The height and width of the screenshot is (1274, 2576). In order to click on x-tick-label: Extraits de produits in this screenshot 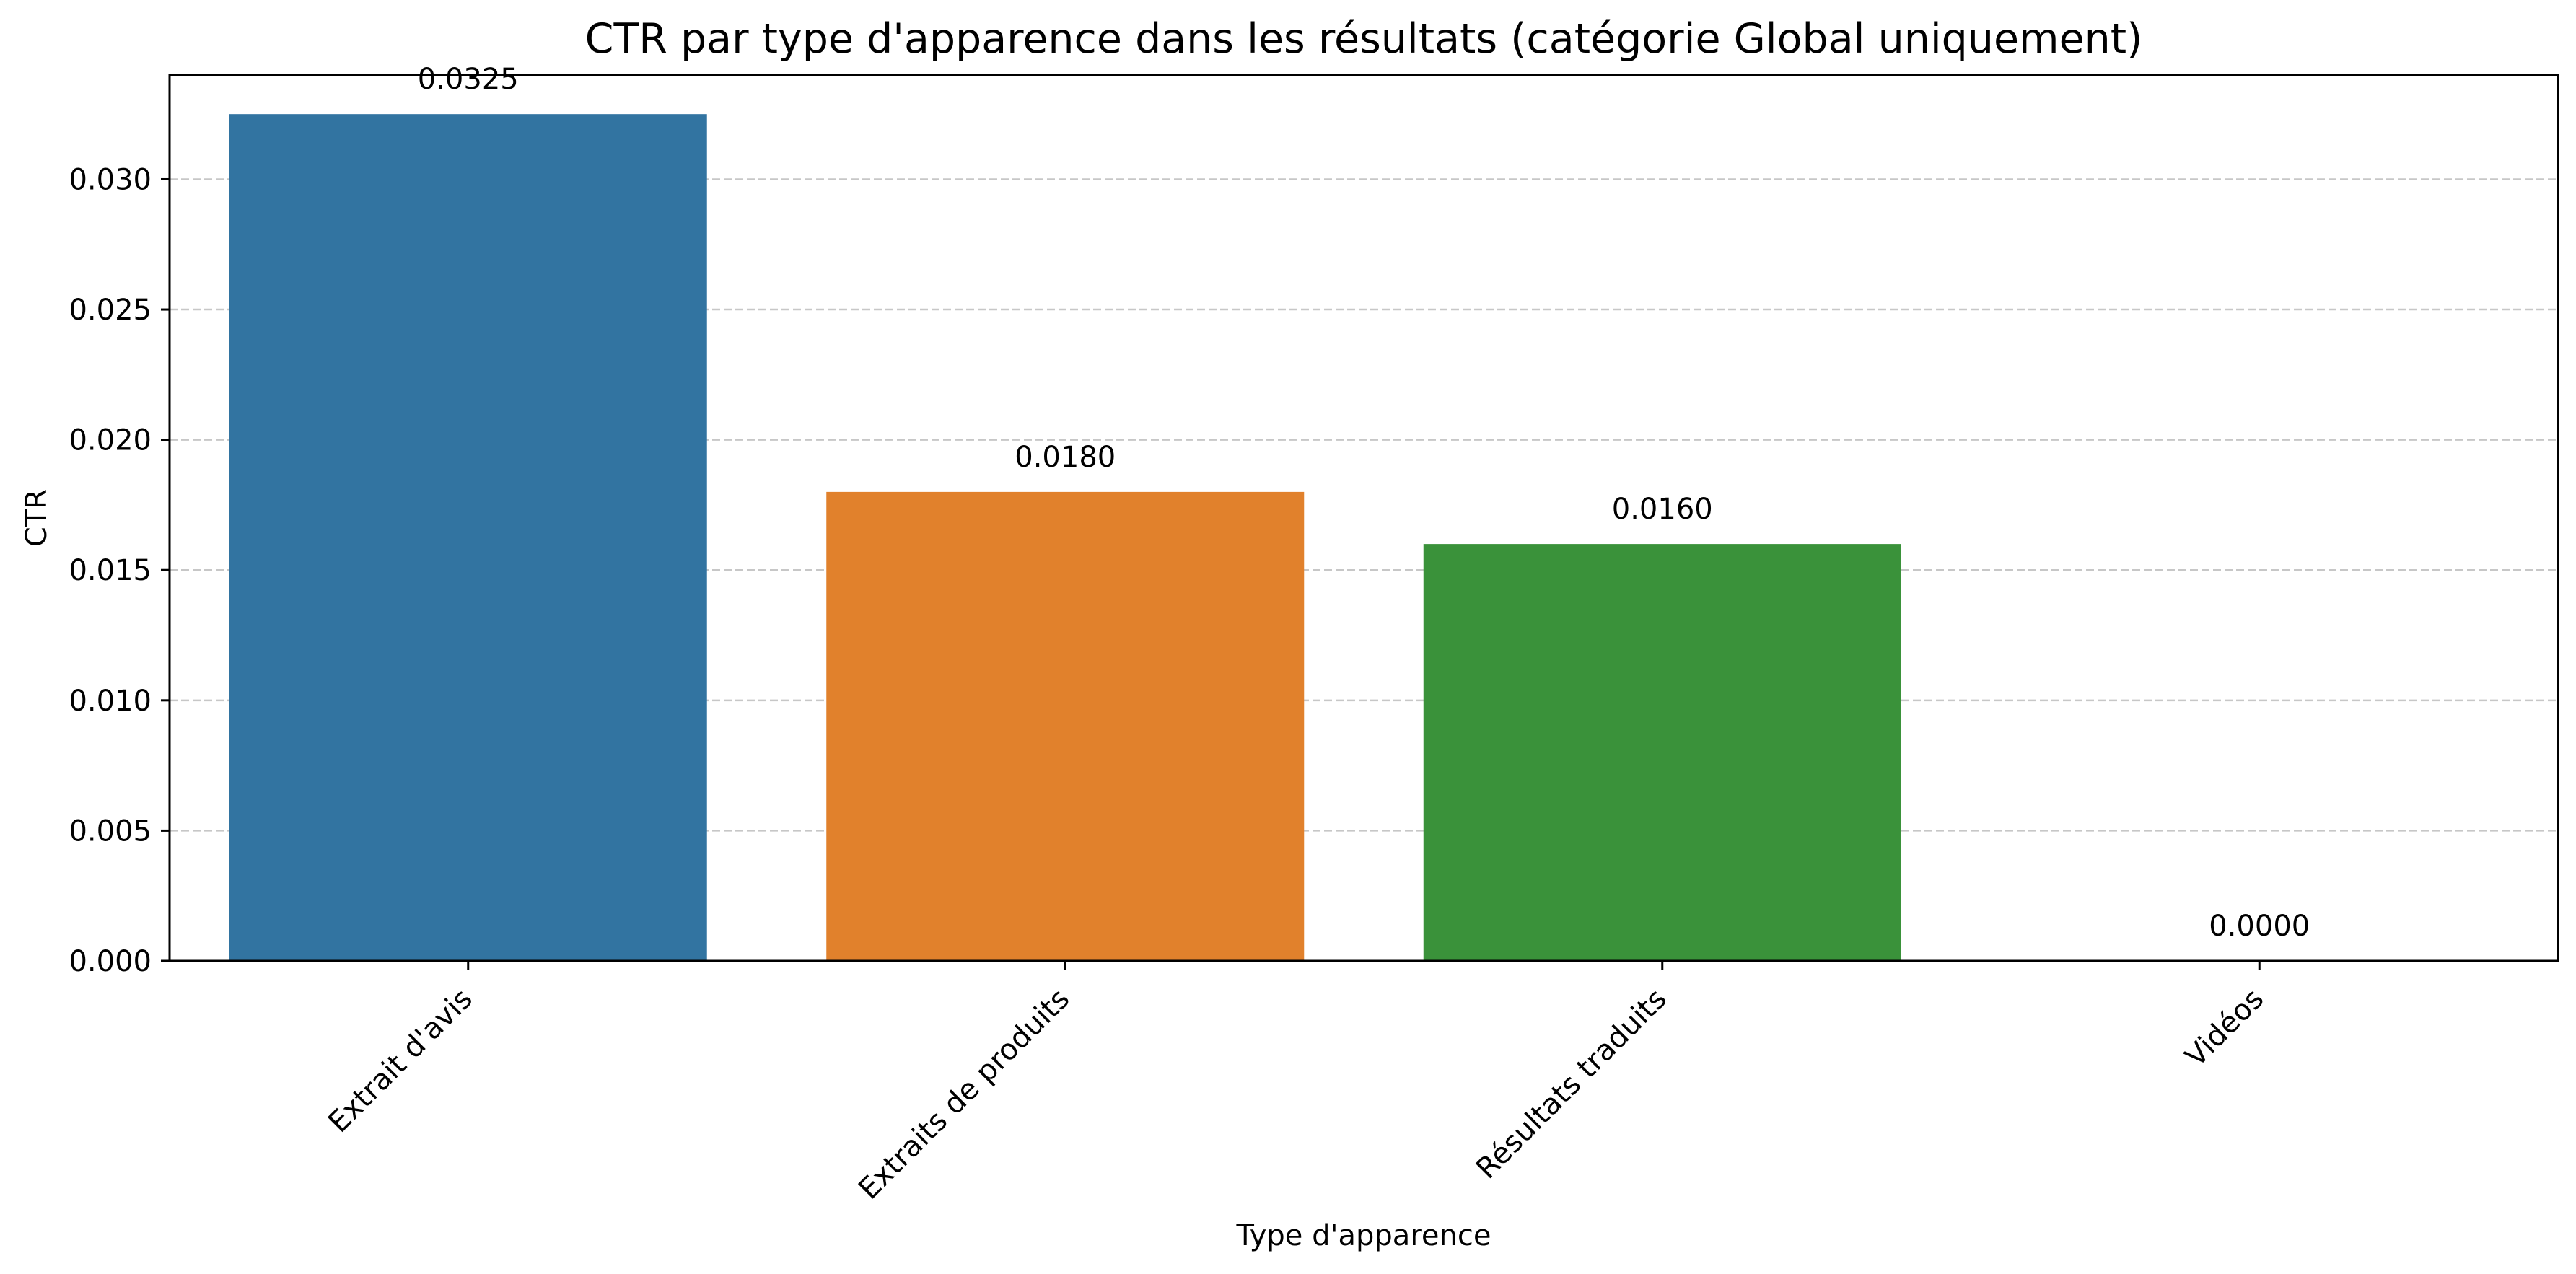, I will do `click(964, 1095)`.